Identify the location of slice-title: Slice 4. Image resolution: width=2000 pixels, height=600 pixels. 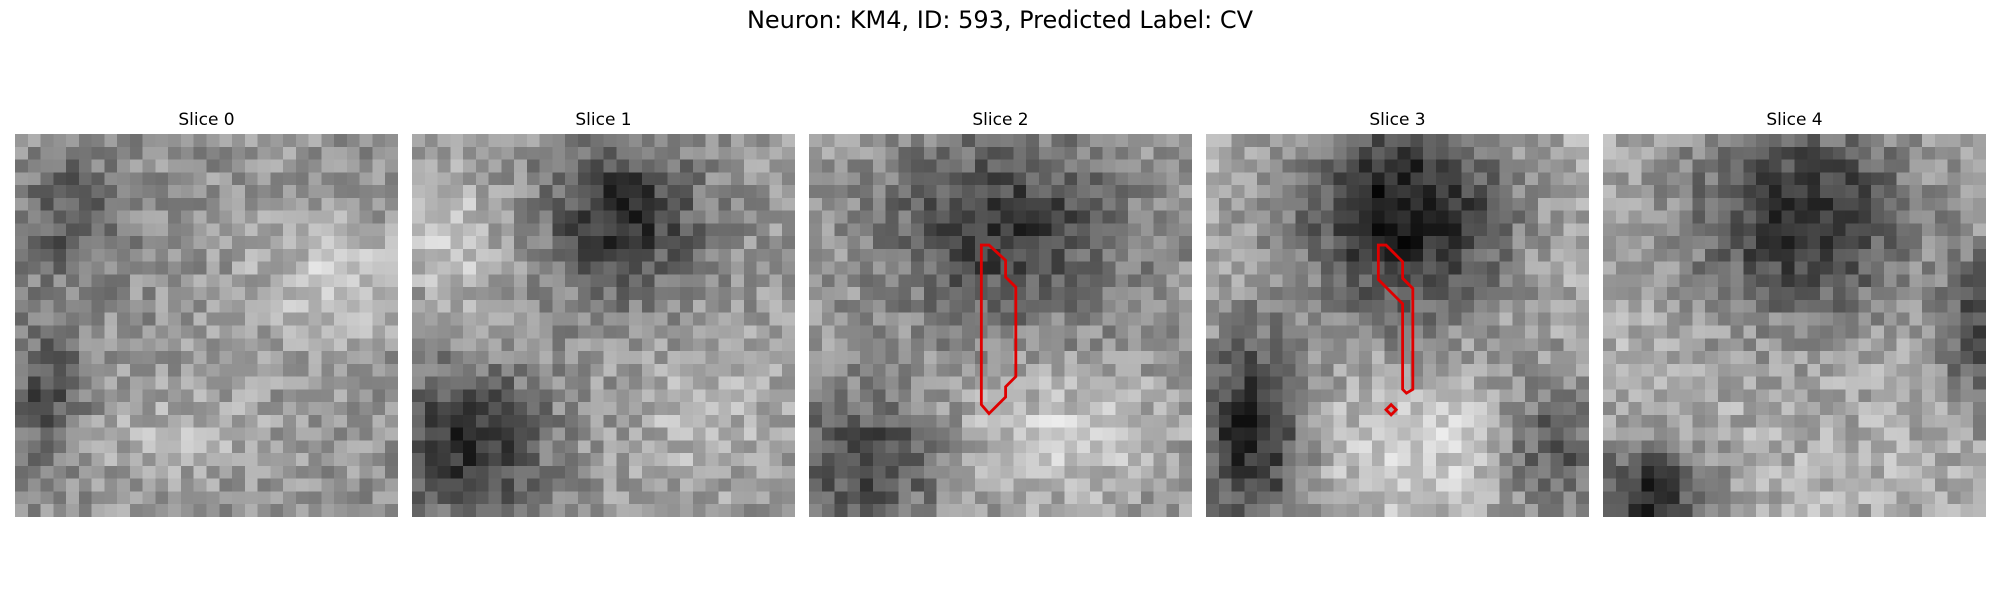
(1794, 120).